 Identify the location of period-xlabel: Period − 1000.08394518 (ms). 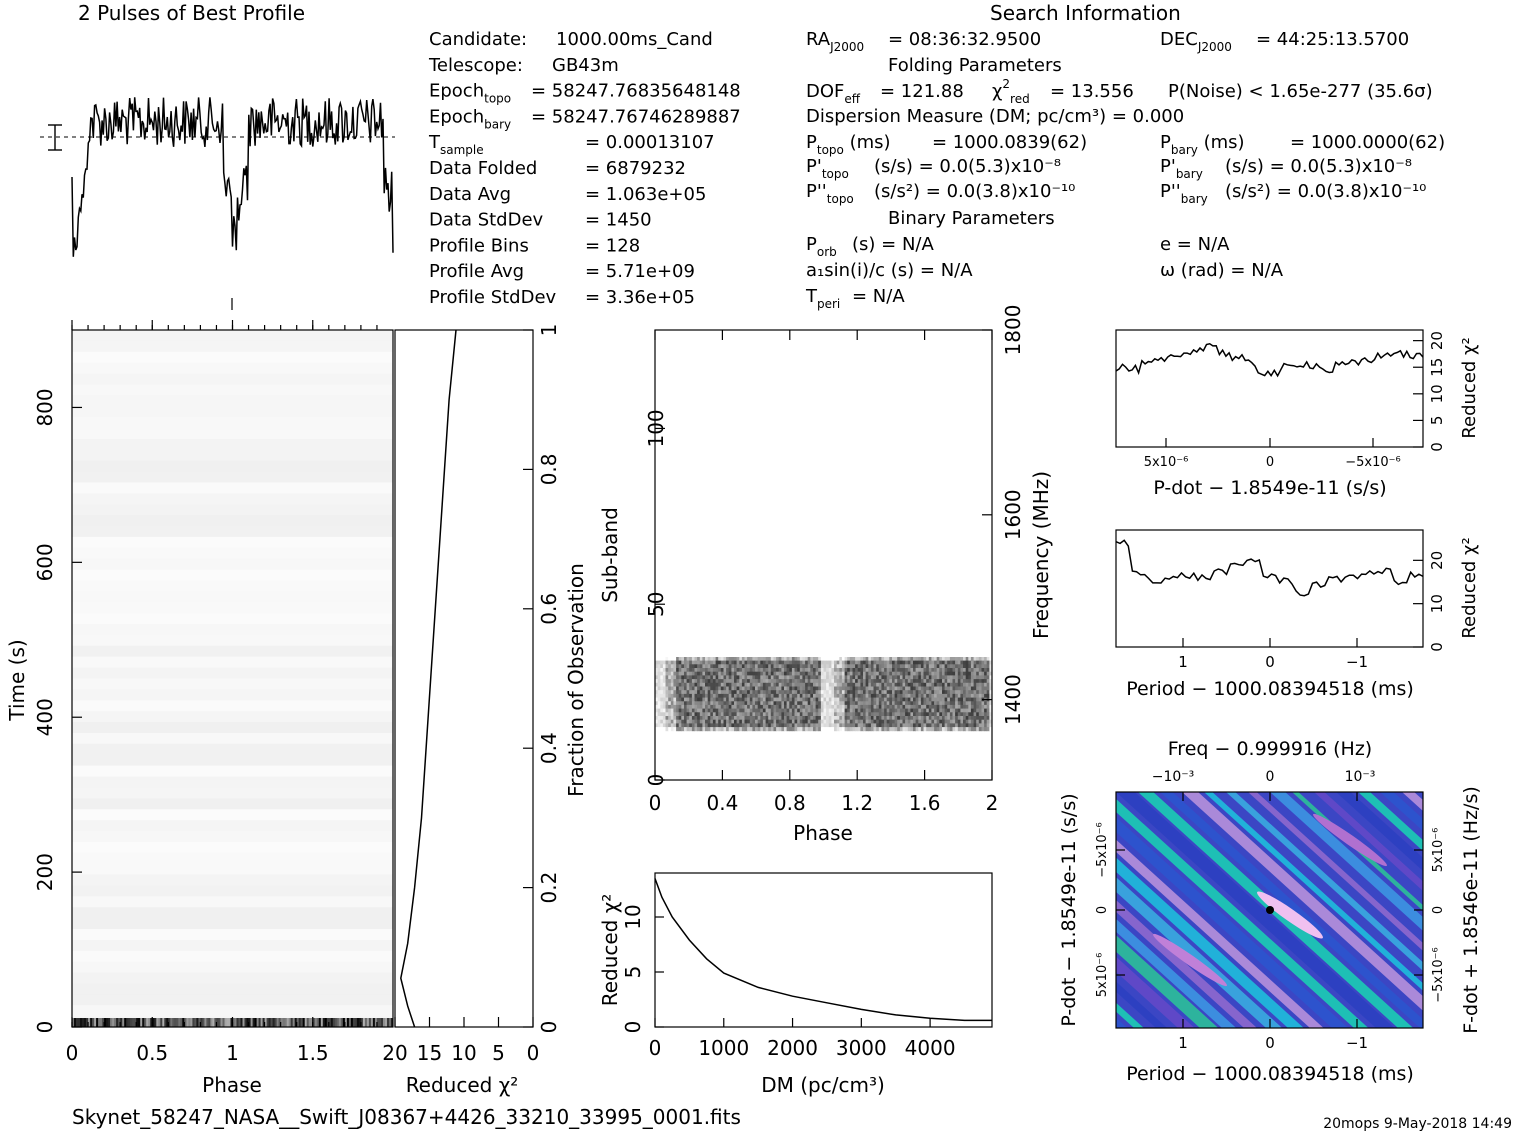
(1270, 689).